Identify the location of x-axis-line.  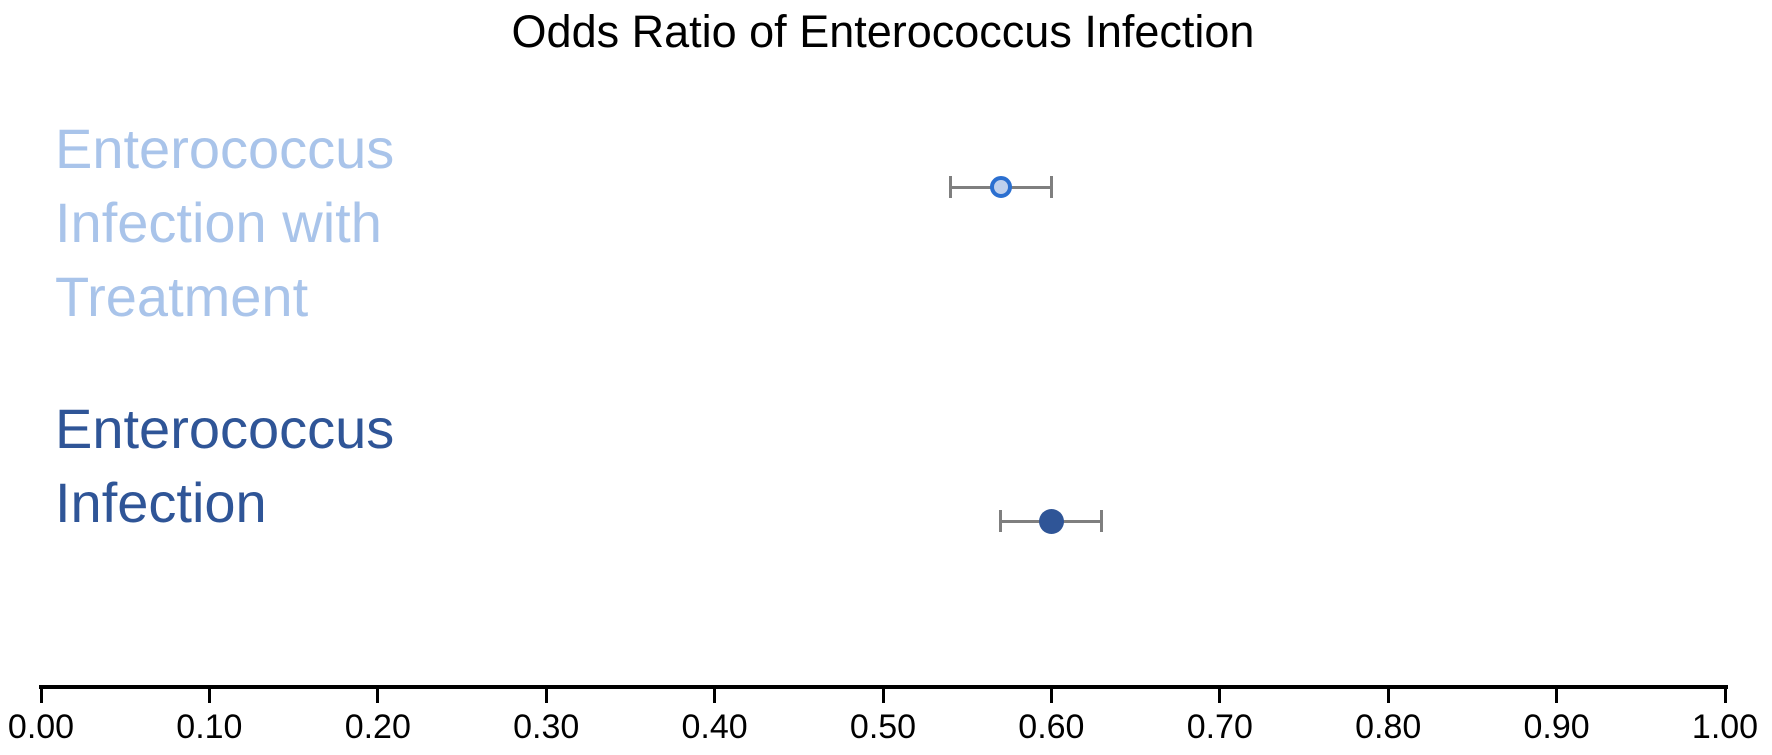
(883, 687).